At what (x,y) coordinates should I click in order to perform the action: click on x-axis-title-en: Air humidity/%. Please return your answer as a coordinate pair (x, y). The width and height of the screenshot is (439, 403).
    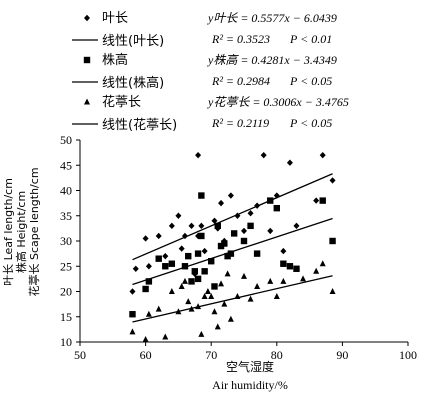
    Looking at the image, I should click on (250, 385).